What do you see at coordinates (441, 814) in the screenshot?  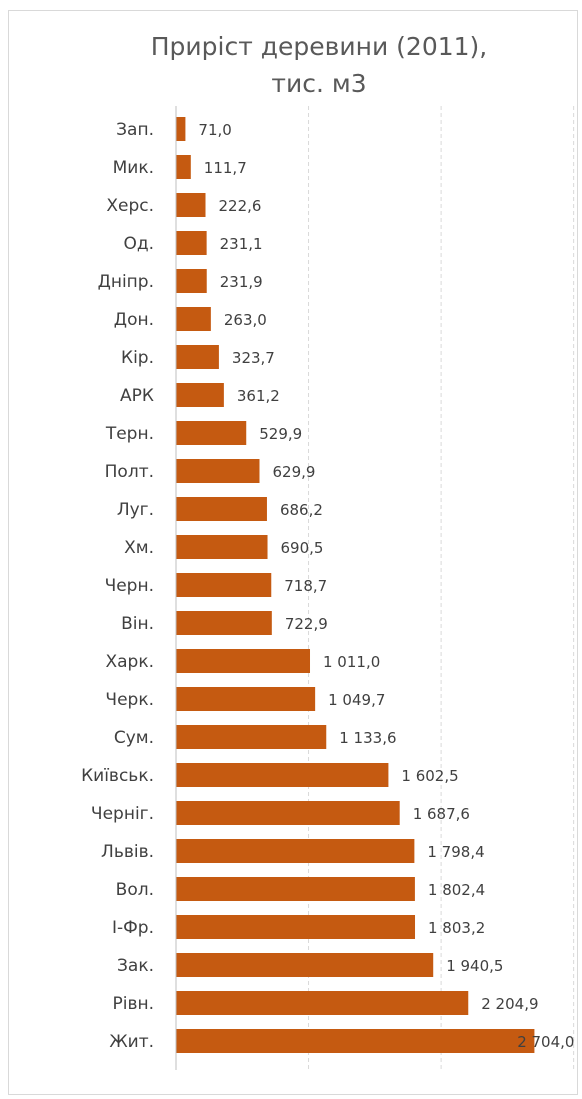 I see `value-label: 1 687,6` at bounding box center [441, 814].